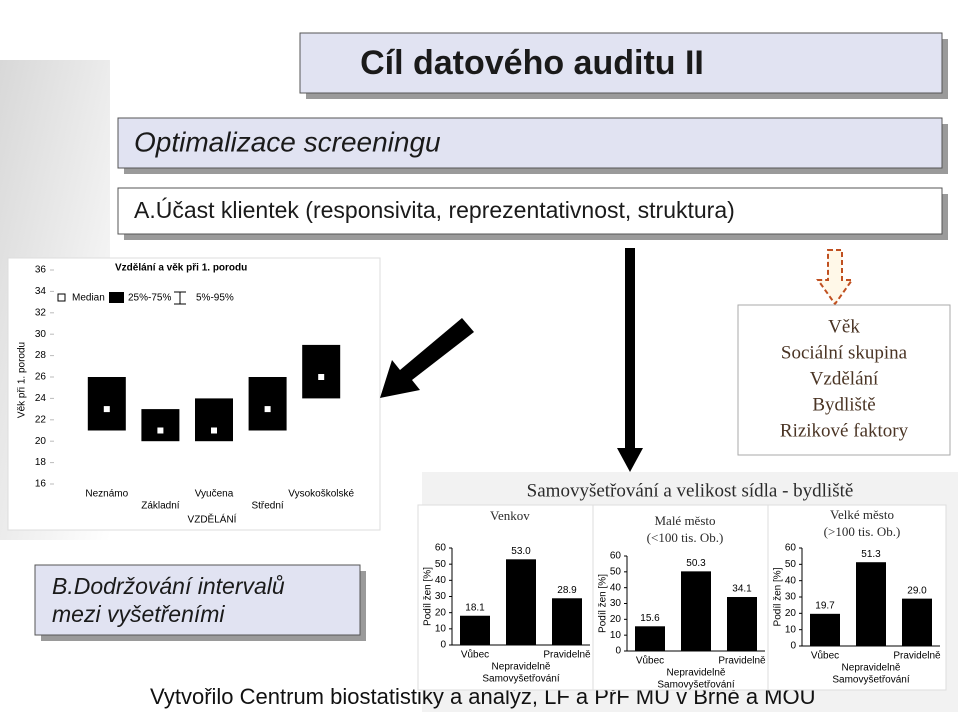  What do you see at coordinates (22, 380) in the screenshot?
I see `y-axis-label: Věk při 1. porodu` at bounding box center [22, 380].